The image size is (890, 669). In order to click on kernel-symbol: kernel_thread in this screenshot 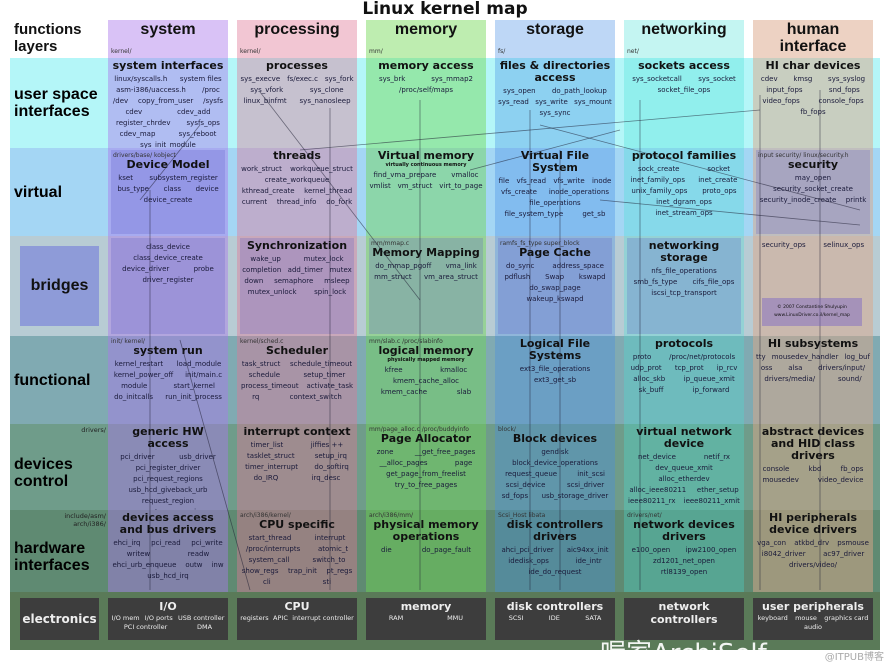, I will do `click(328, 191)`.